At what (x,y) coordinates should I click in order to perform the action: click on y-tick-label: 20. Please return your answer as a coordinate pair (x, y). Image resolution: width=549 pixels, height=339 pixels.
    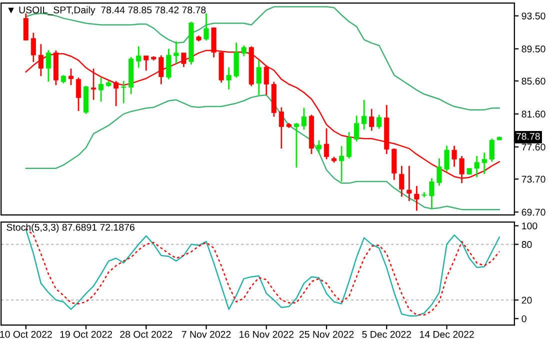
    Looking at the image, I should click on (527, 300).